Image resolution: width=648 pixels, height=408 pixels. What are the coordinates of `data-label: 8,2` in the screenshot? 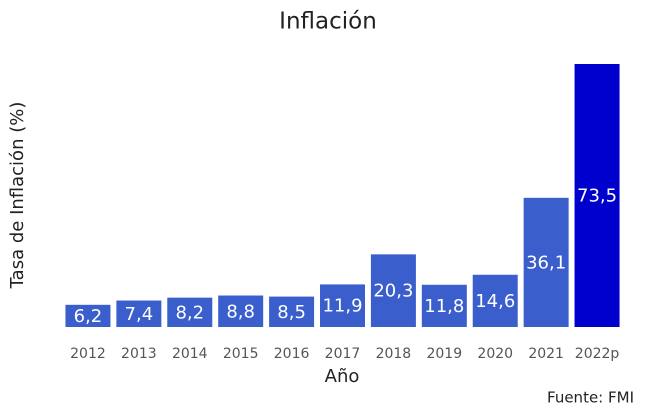 It's located at (189, 312).